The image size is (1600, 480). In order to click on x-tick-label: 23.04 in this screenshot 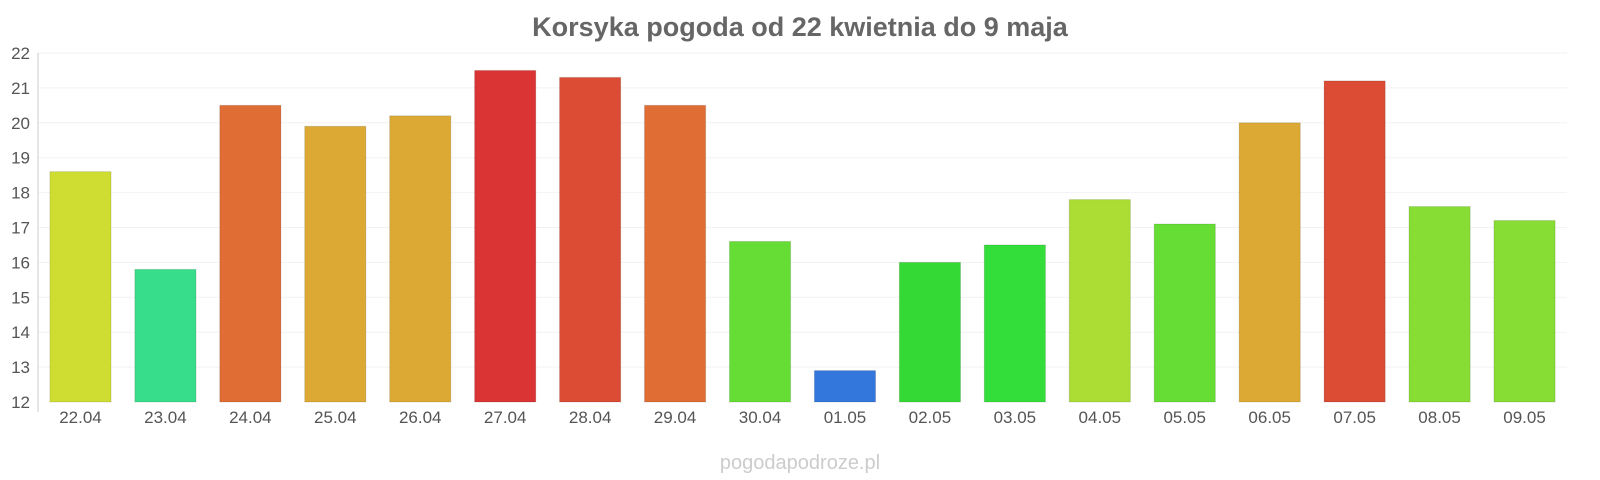, I will do `click(165, 417)`.